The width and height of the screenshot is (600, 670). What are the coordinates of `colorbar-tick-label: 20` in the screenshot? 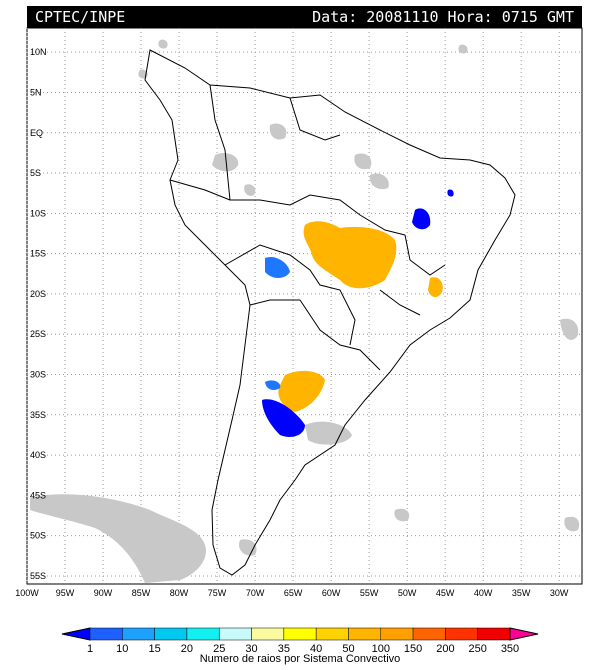 It's located at (187, 649).